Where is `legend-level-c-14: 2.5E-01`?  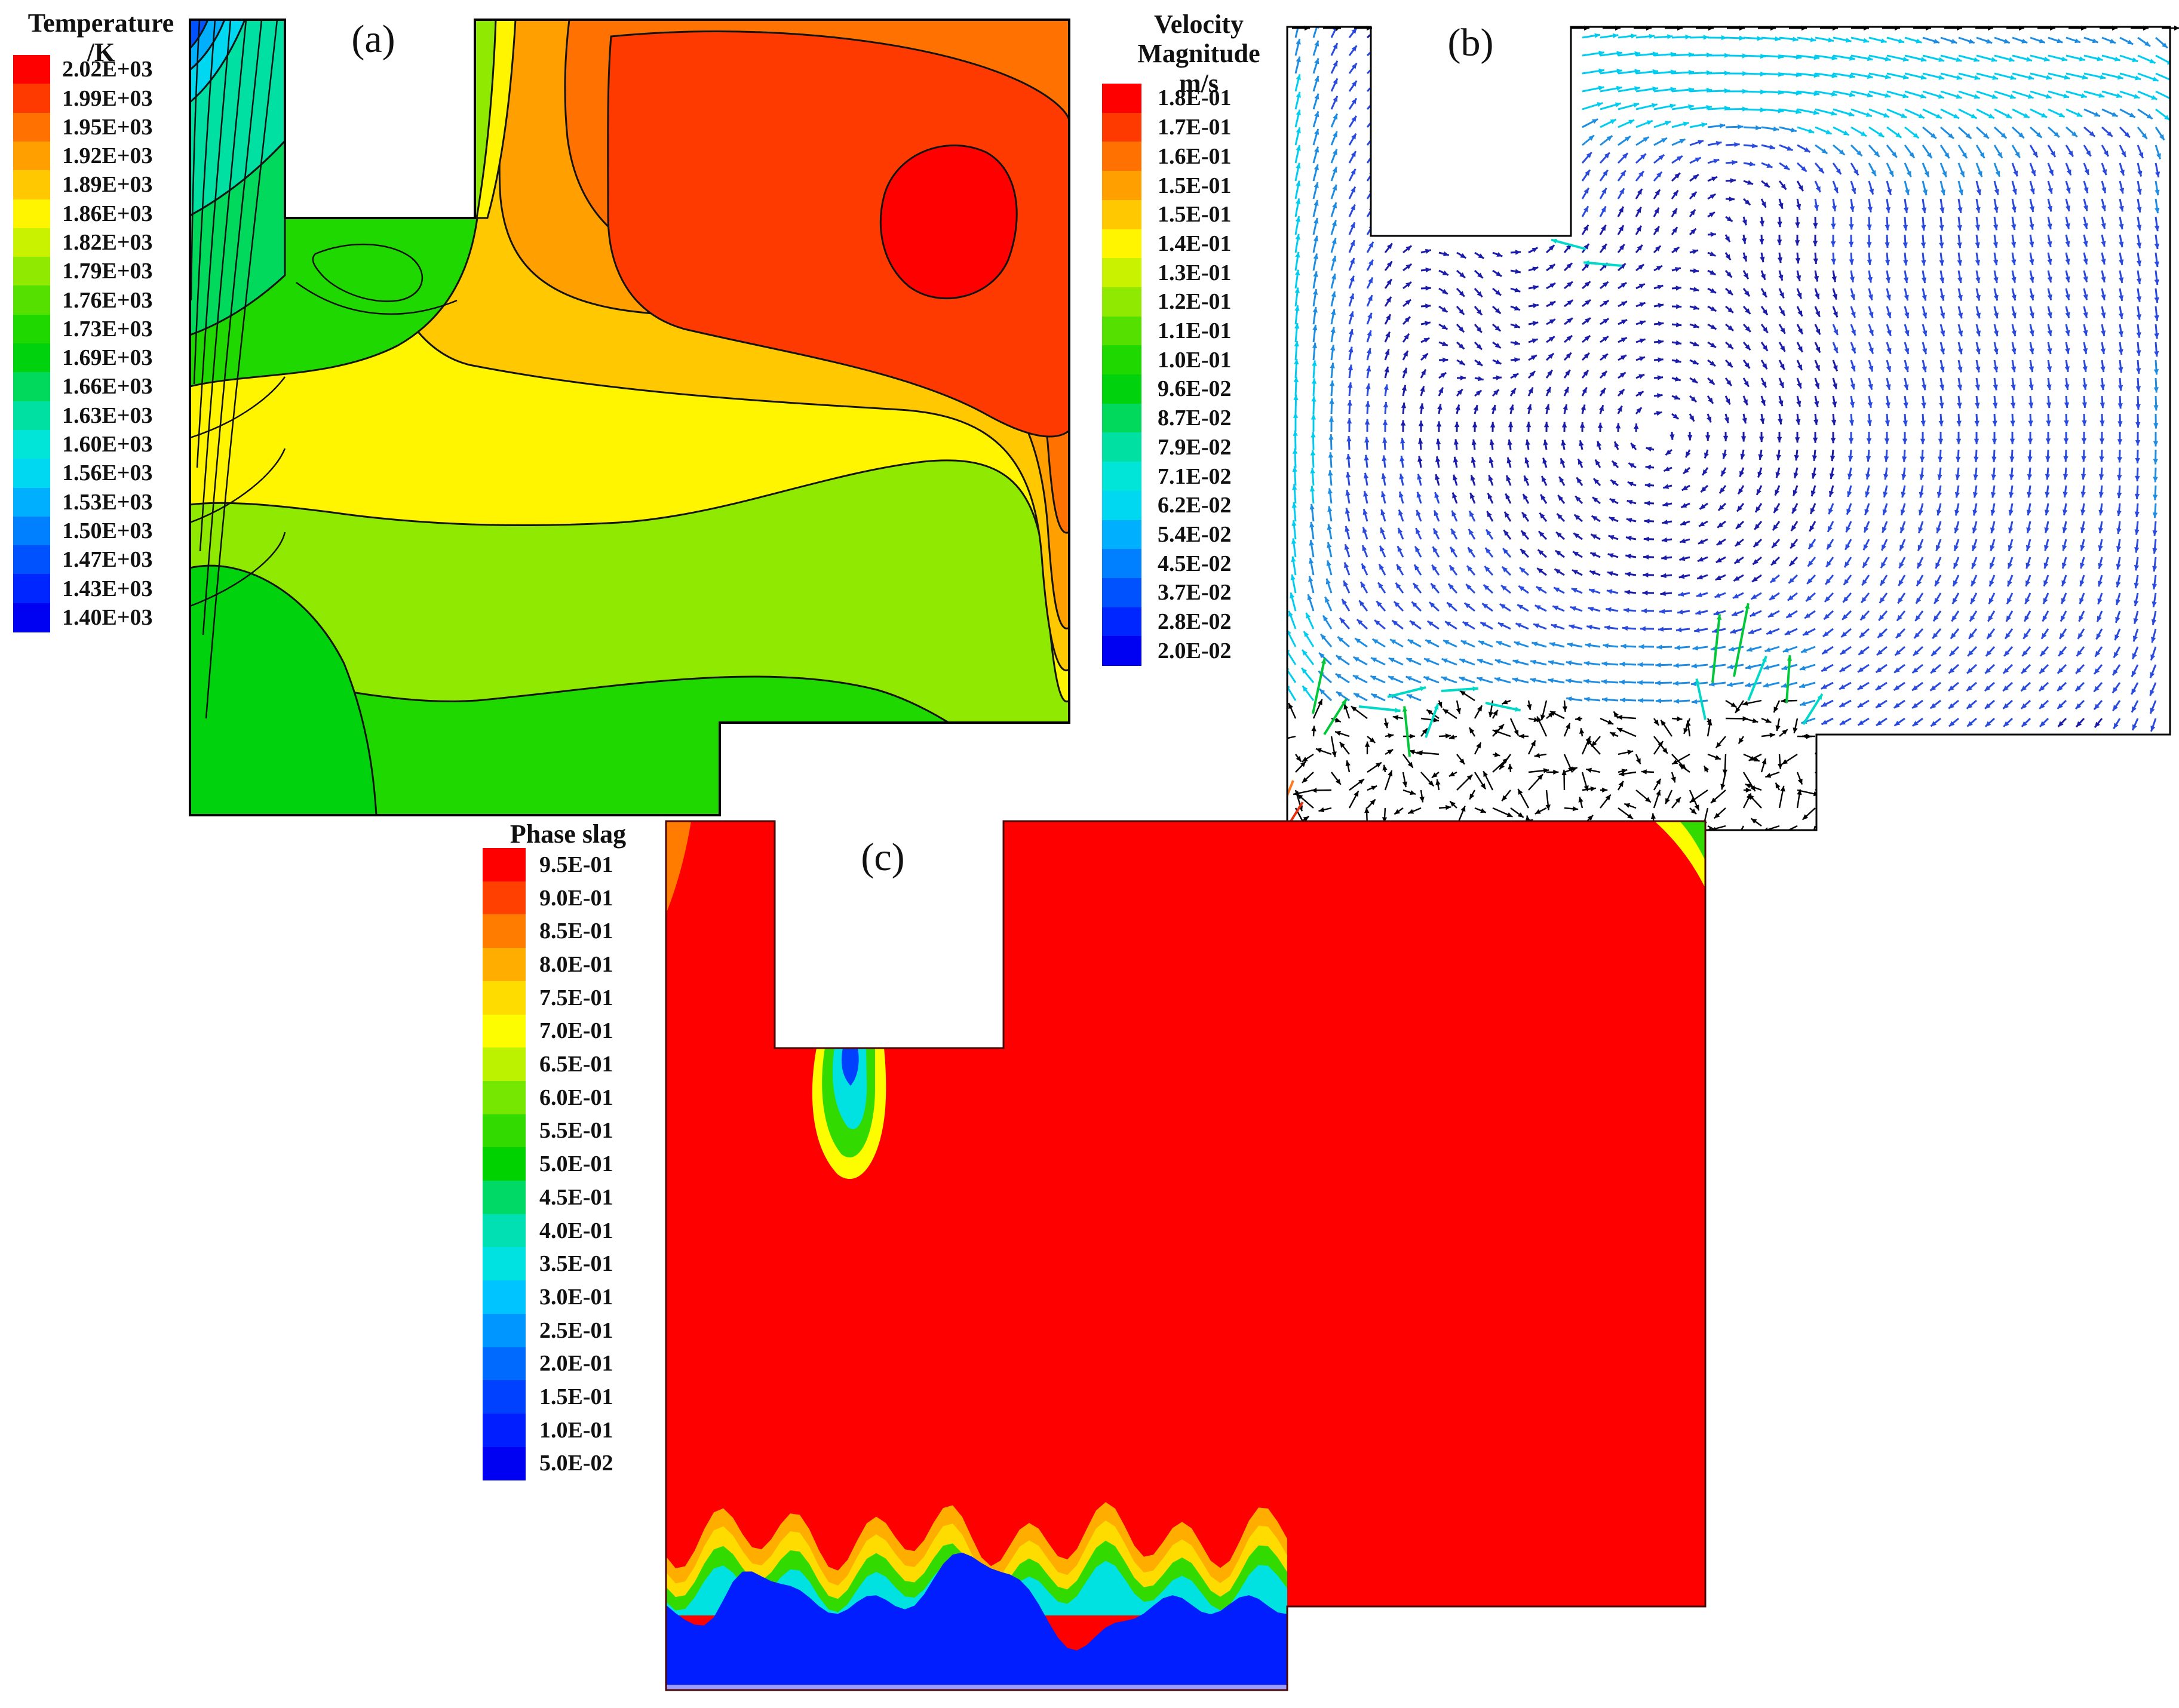 legend-level-c-14: 2.5E-01 is located at coordinates (576, 1330).